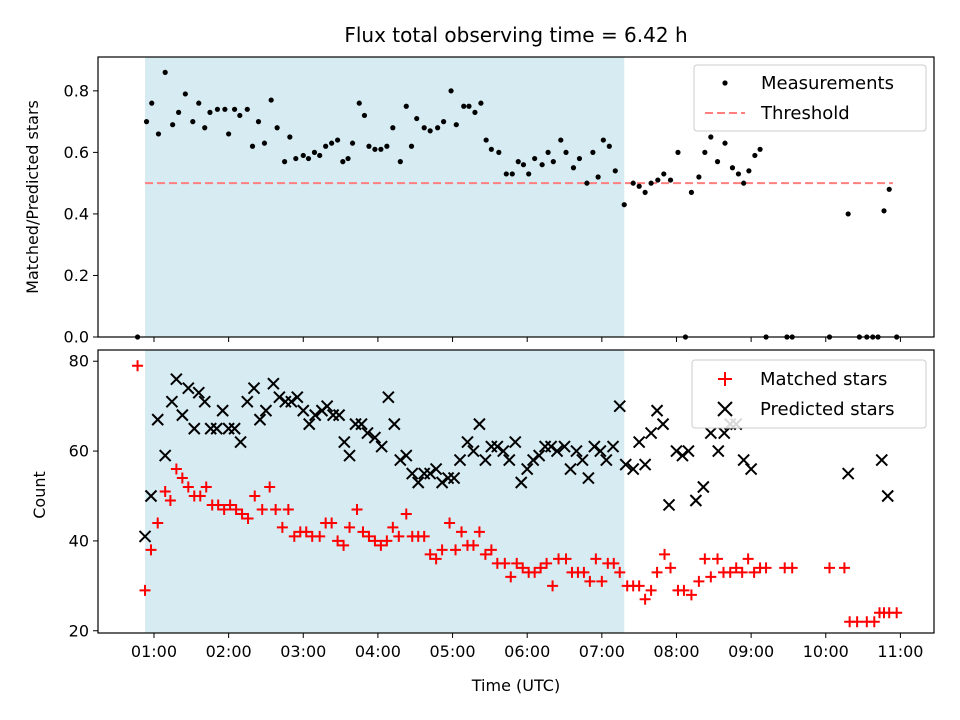  What do you see at coordinates (900, 651) in the screenshot?
I see `x-tick-label: 11:00` at bounding box center [900, 651].